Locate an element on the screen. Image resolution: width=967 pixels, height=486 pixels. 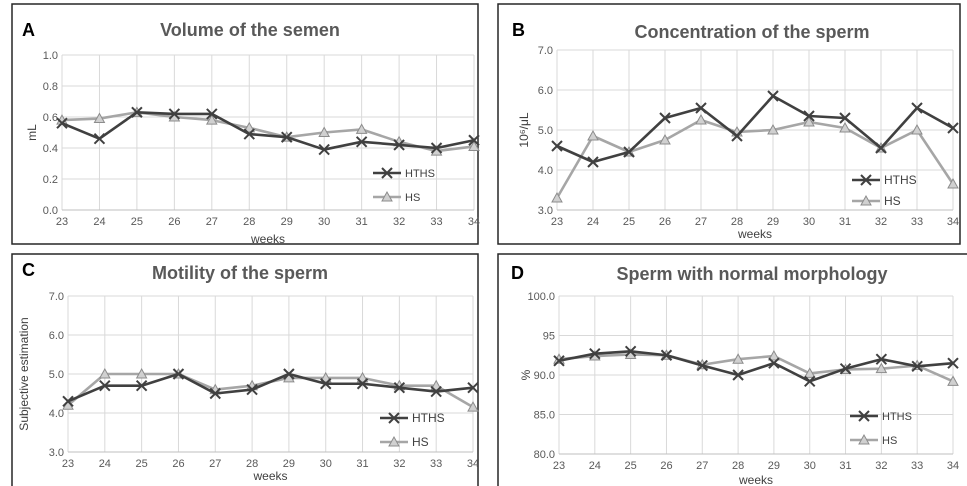
y-tick-label: 80.0 is located at coordinates (544, 455).